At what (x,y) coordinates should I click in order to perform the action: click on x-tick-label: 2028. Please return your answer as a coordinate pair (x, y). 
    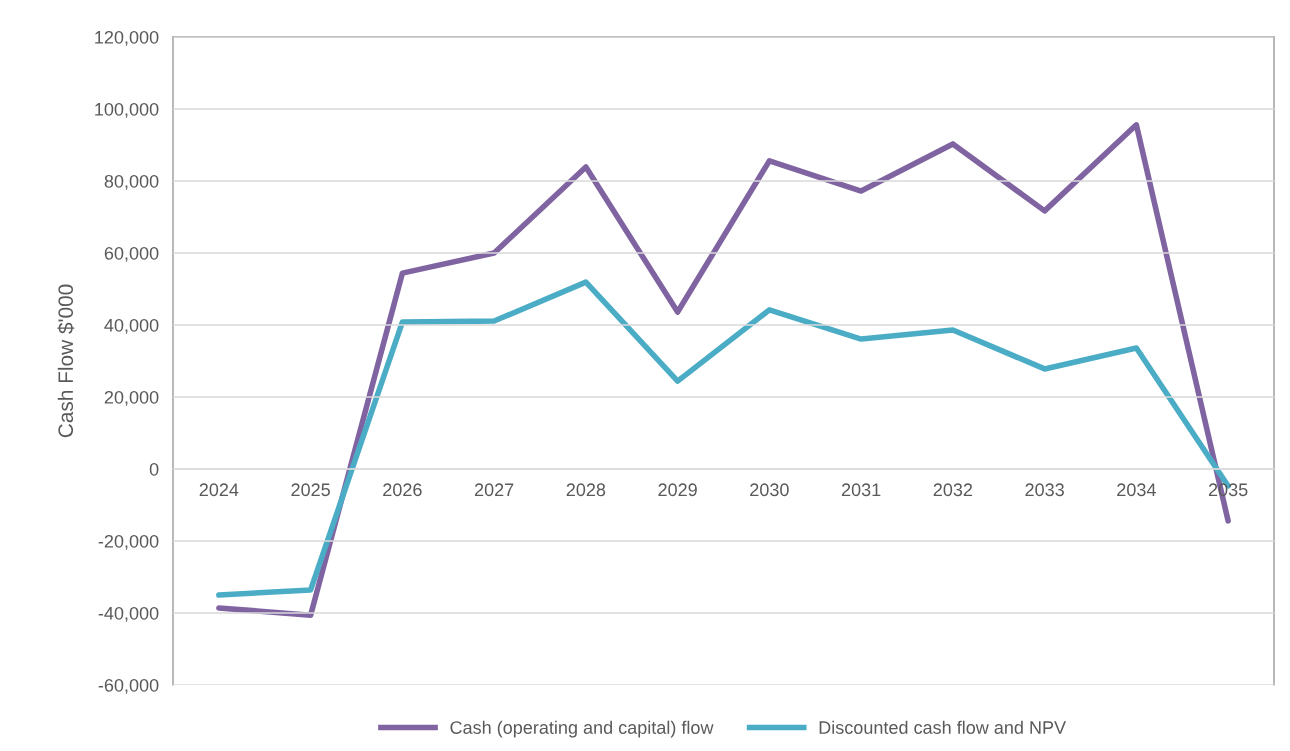
    Looking at the image, I should click on (586, 490).